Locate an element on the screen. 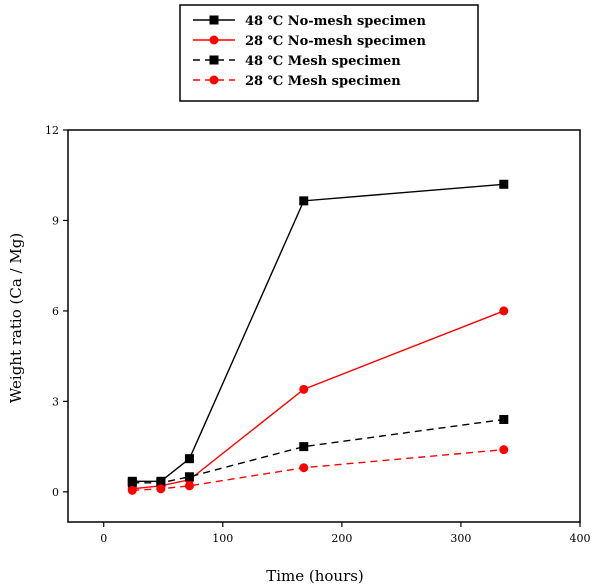  legend-entry: 48 ℃ Mesh specimen is located at coordinates (297, 61).